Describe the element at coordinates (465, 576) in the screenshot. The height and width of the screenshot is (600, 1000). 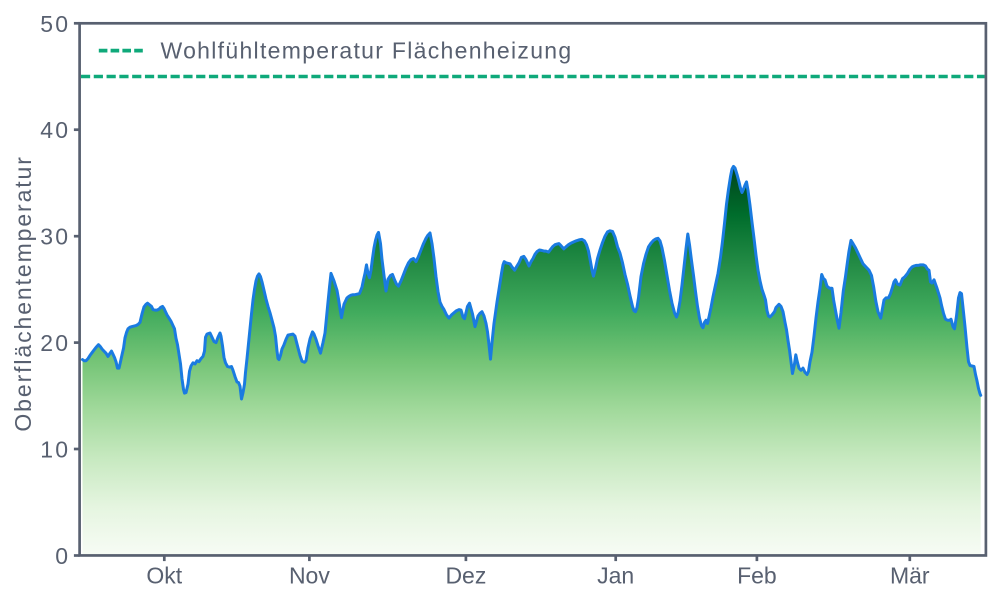
I see `svg-text: Dez` at that location.